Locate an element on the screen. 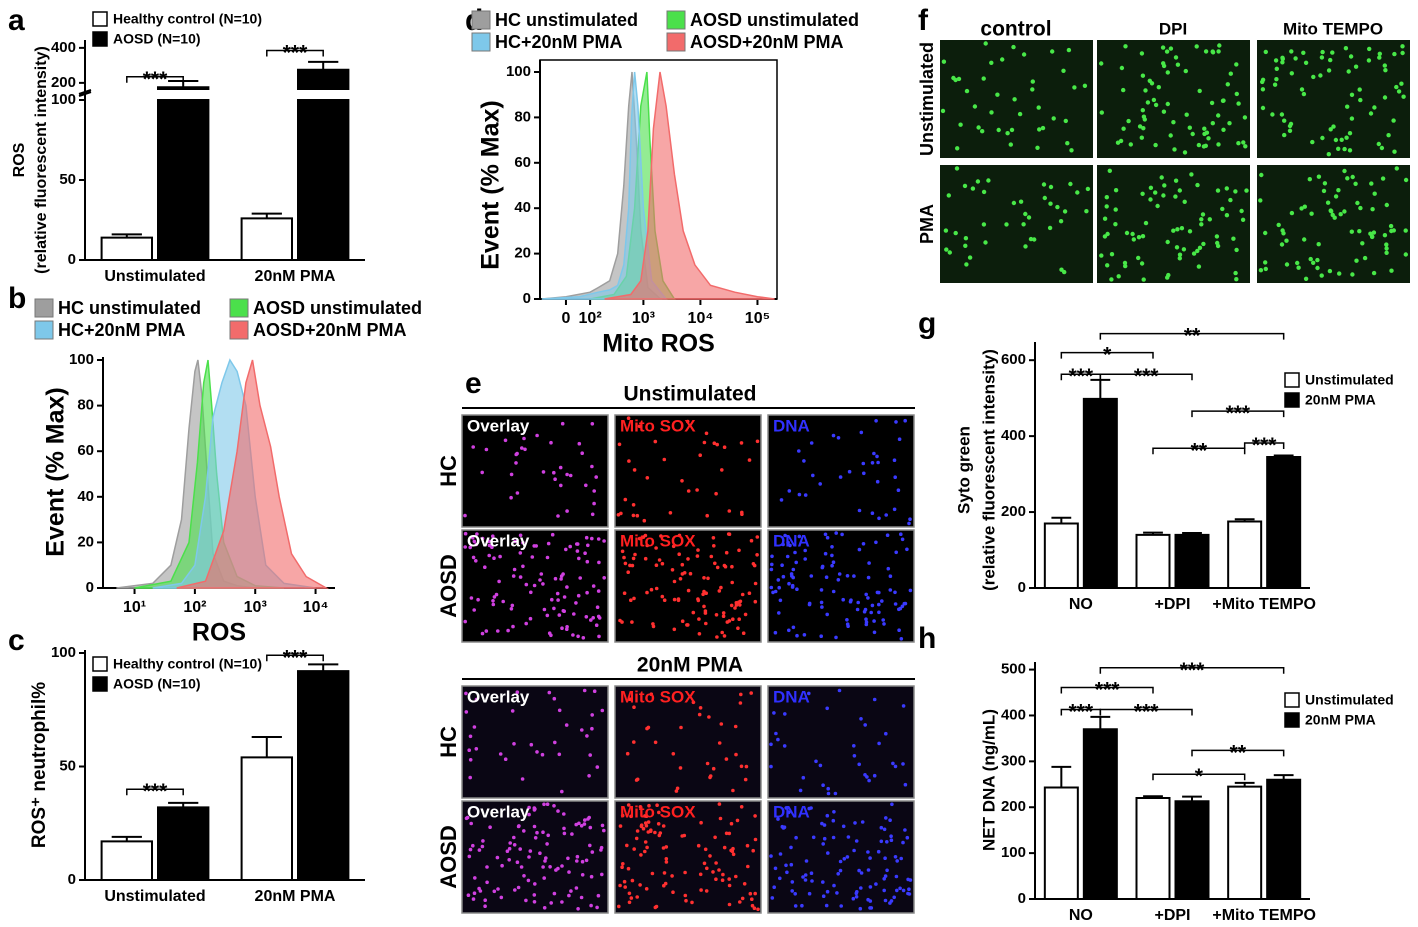  legend-swatch is located at coordinates (44, 330).